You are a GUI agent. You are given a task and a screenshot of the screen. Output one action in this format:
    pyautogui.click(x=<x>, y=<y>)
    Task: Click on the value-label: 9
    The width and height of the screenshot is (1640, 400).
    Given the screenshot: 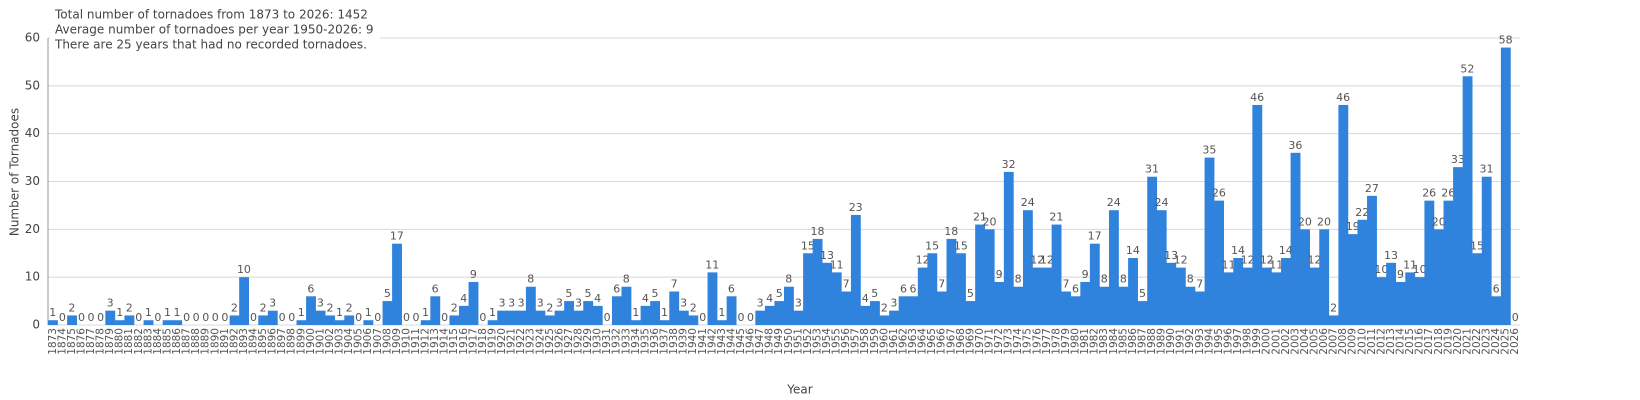 What is the action you would take?
    pyautogui.click(x=1400, y=274)
    